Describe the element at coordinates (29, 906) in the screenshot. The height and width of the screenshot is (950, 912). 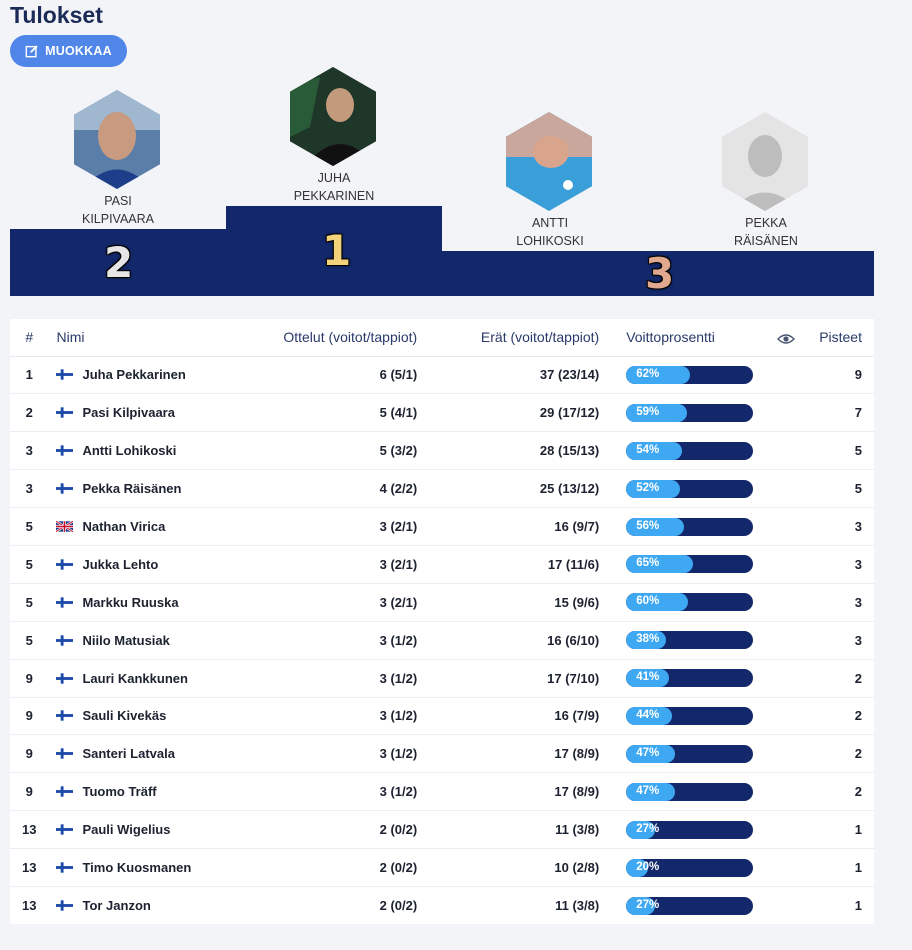
I see `row-rank: 13` at that location.